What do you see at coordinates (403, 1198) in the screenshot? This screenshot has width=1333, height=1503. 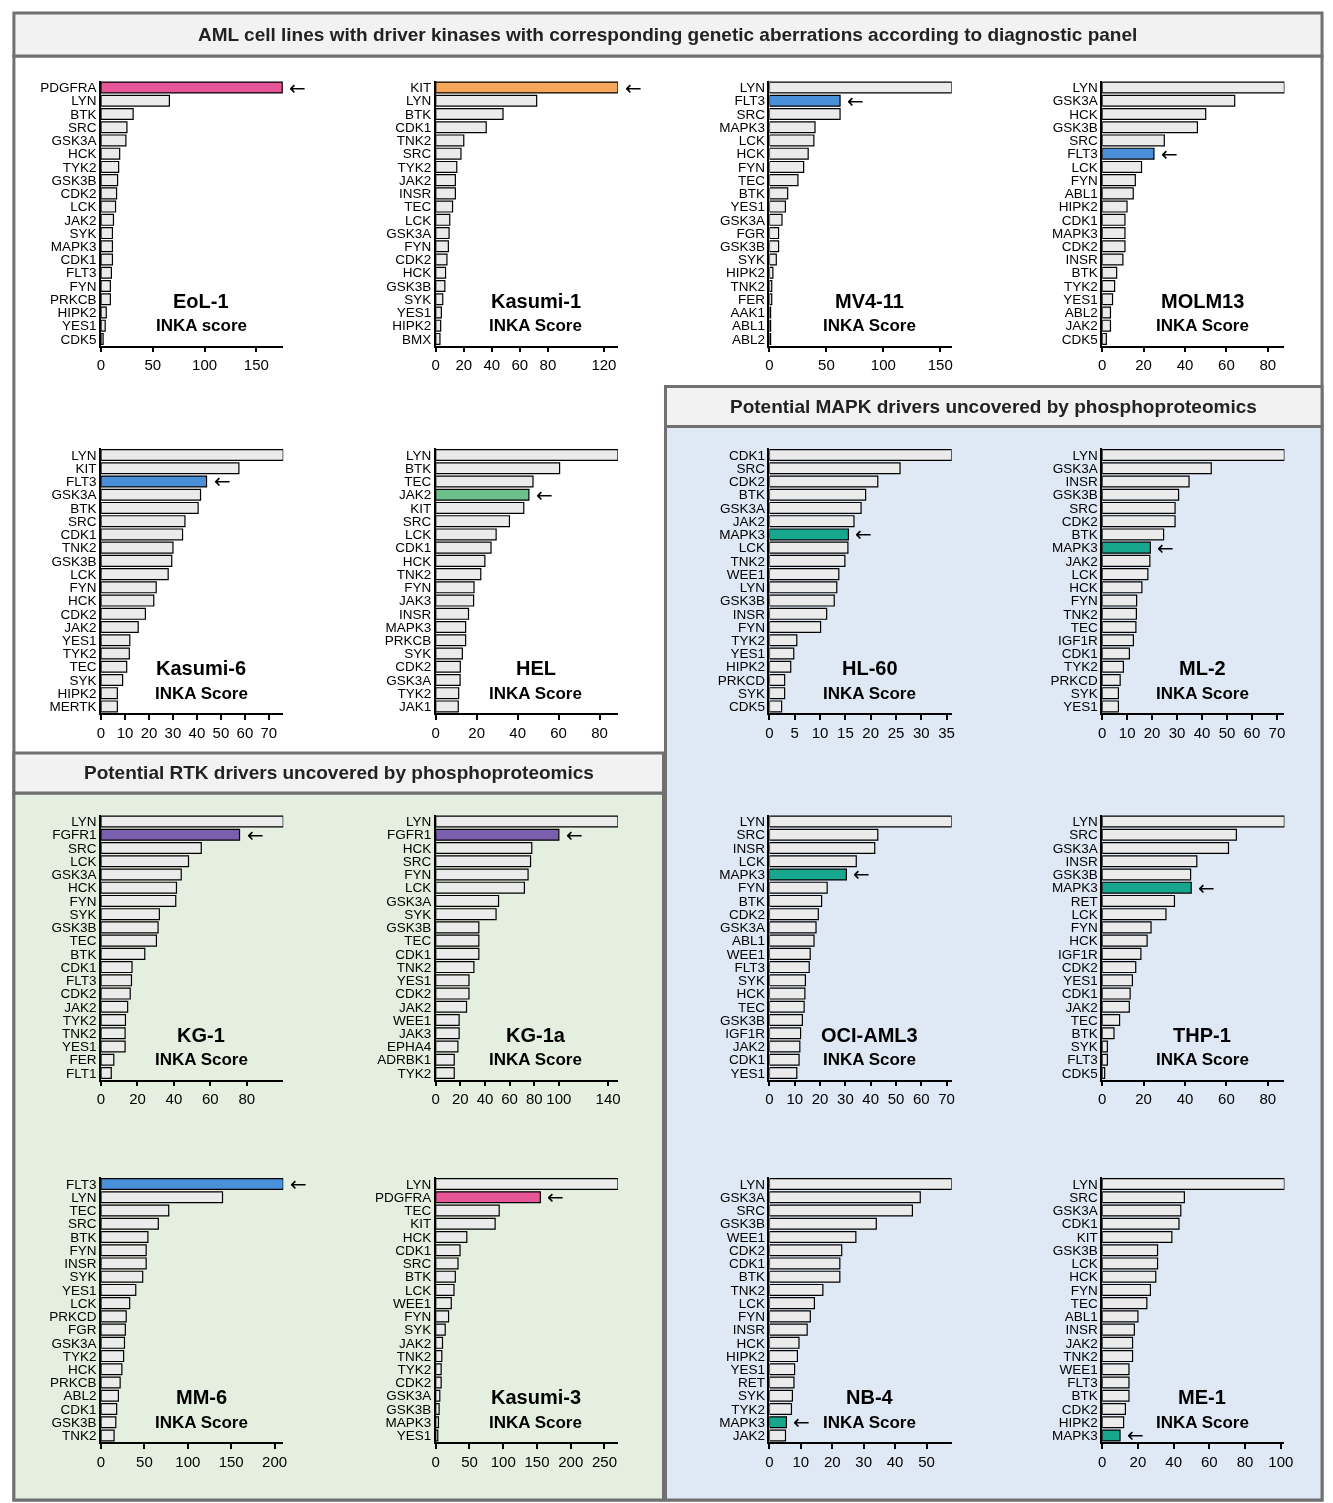 I see `y-tick-label: PDGFRA` at bounding box center [403, 1198].